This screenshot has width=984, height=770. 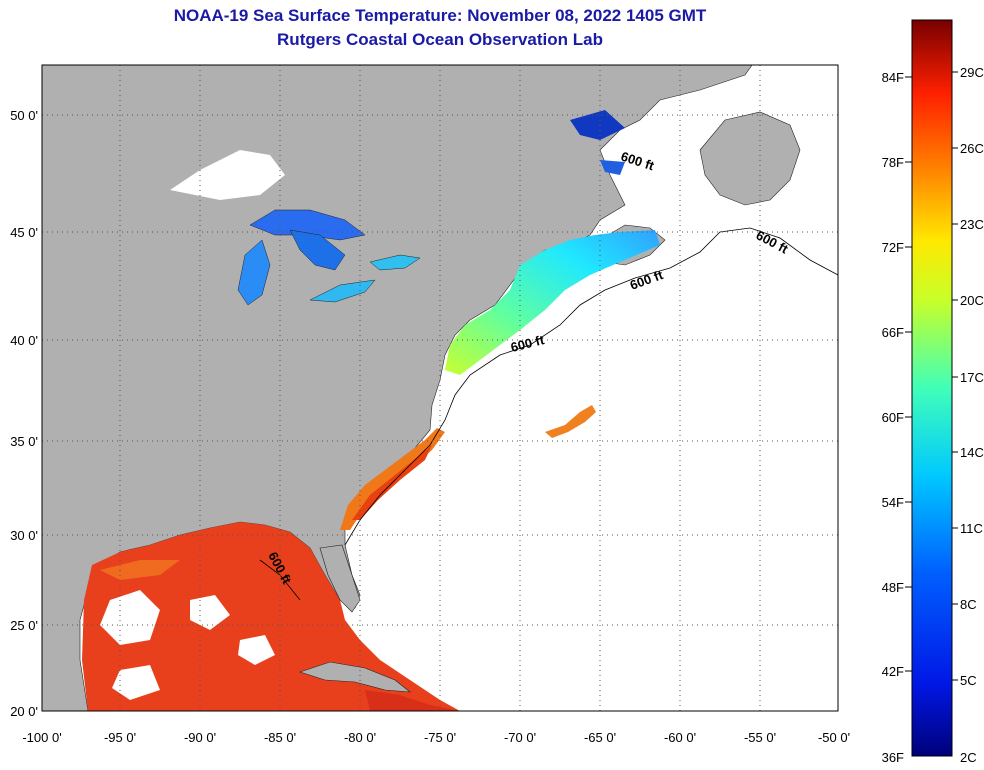 What do you see at coordinates (440, 39) in the screenshot?
I see `map-subtitle: Rutgers Coastal Ocean Observation Lab` at bounding box center [440, 39].